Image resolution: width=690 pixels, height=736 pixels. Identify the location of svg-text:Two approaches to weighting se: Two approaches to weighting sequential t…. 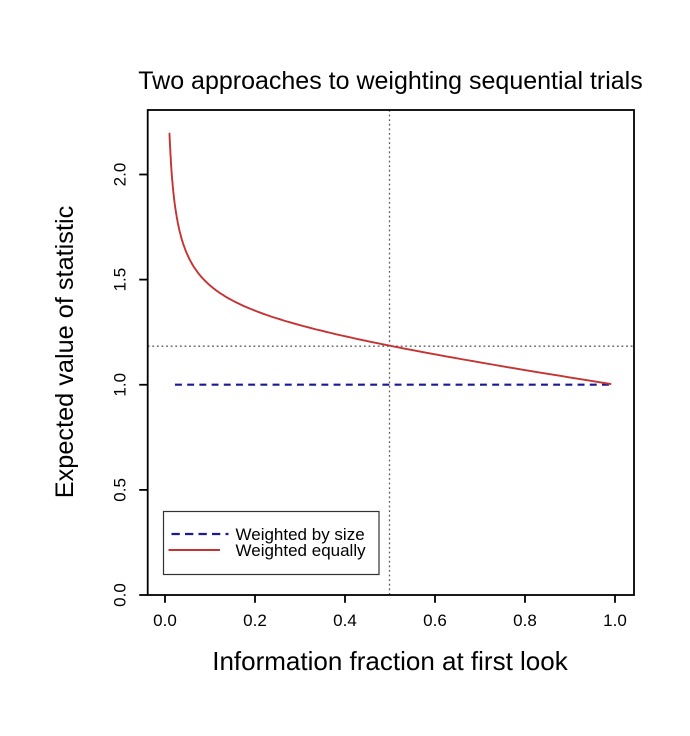
(390, 81).